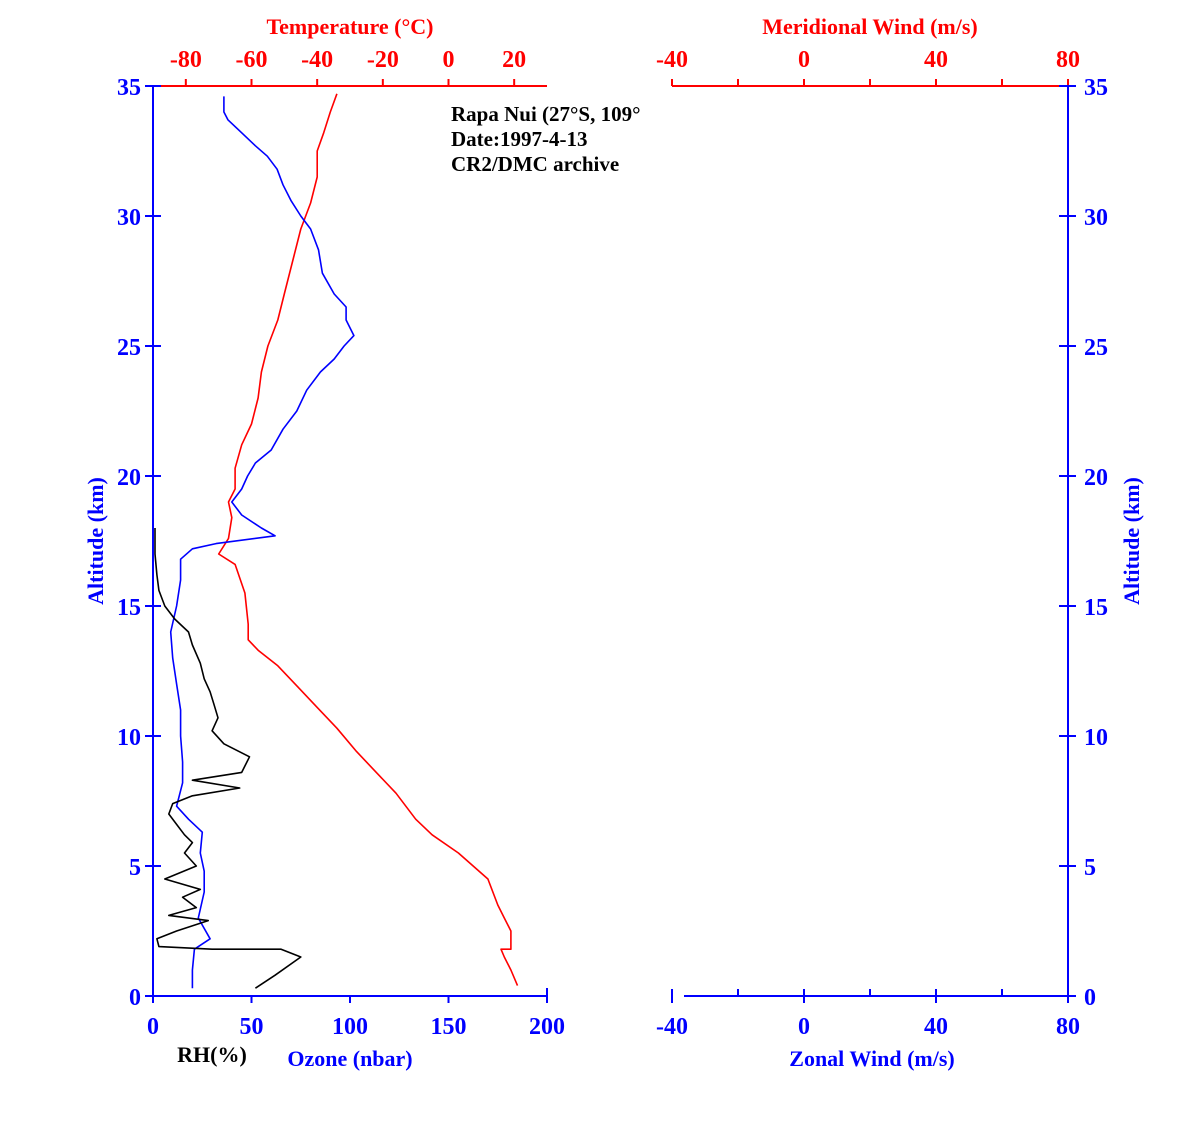  I want to click on ozone-axis-label: Ozone (nbar), so click(349, 1058).